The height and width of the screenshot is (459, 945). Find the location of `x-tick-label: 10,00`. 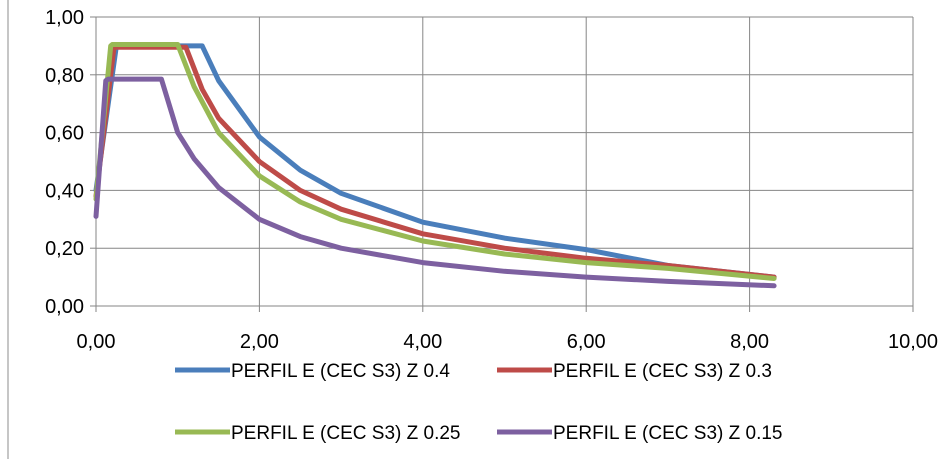

x-tick-label: 10,00 is located at coordinates (913, 342).